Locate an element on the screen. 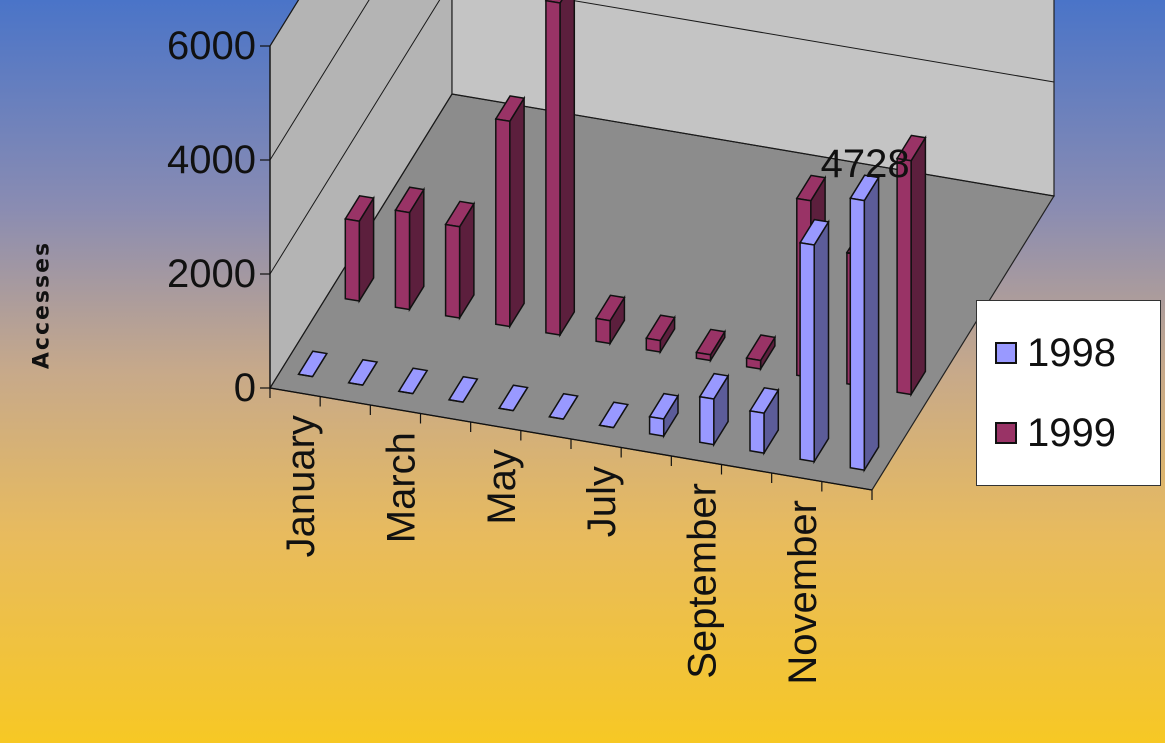 This screenshot has width=1165, height=743. bar-1998-september is located at coordinates (714, 410).